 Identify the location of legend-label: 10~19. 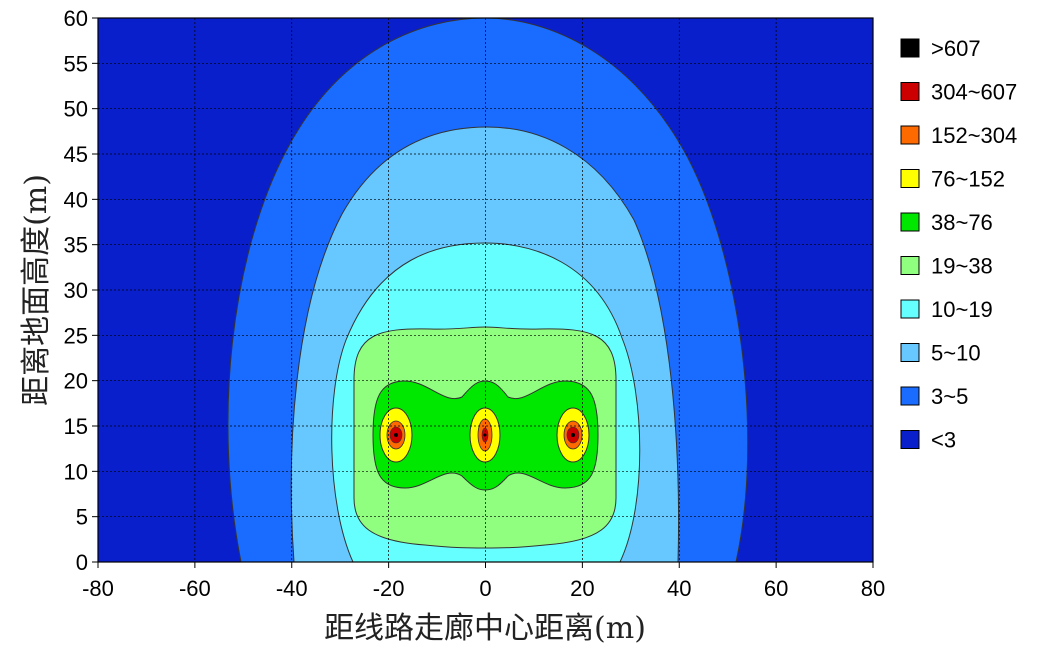
(962, 309).